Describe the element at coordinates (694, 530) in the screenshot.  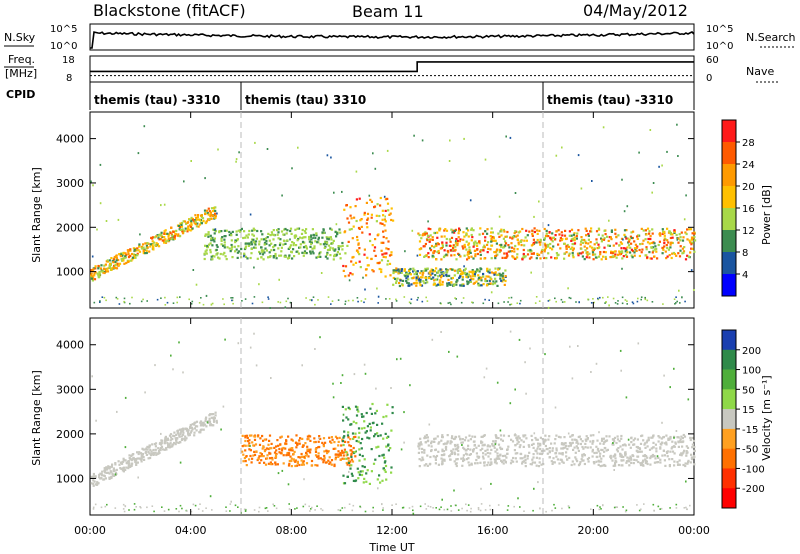
I see `time-tick: 00:00` at that location.